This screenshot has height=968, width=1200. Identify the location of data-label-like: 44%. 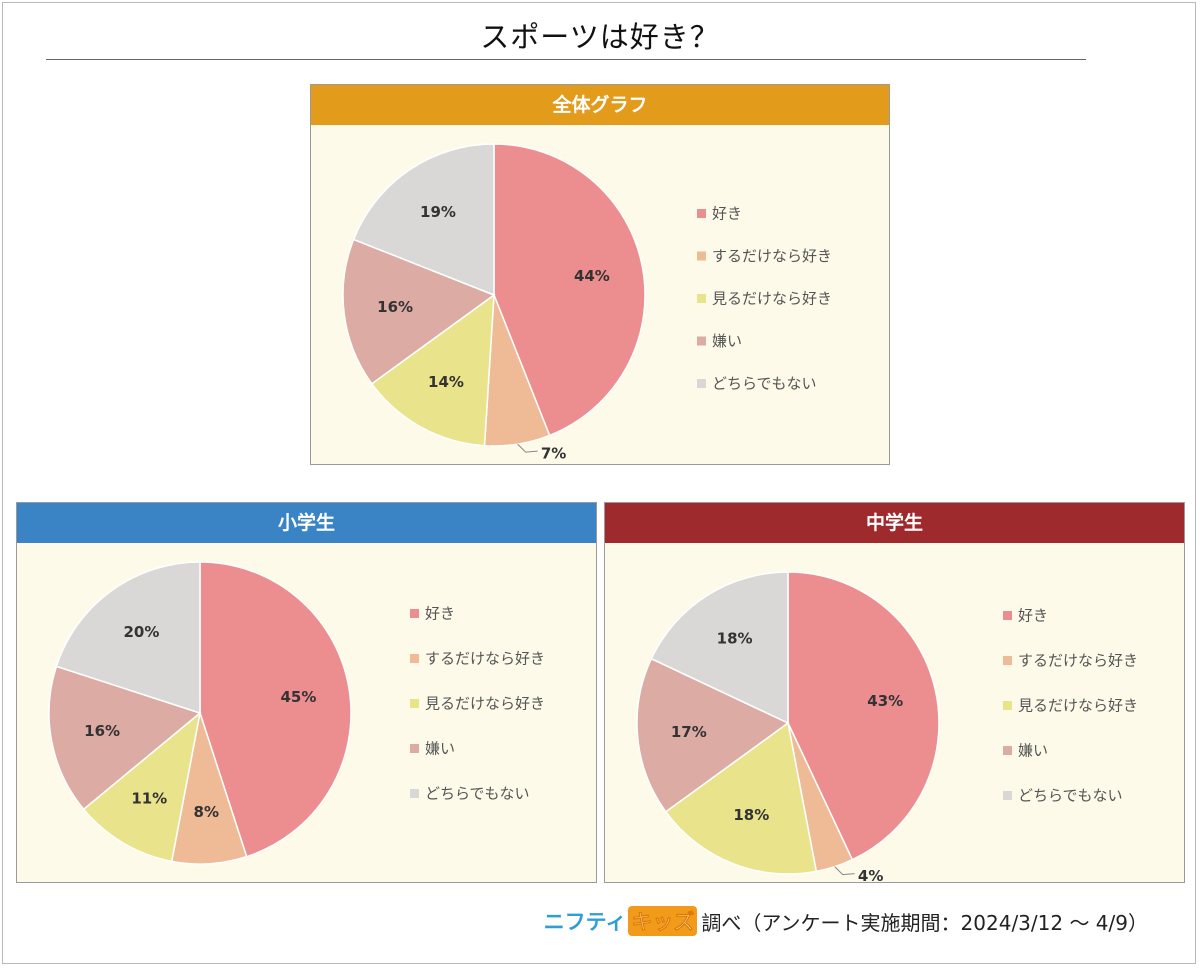
(592, 276).